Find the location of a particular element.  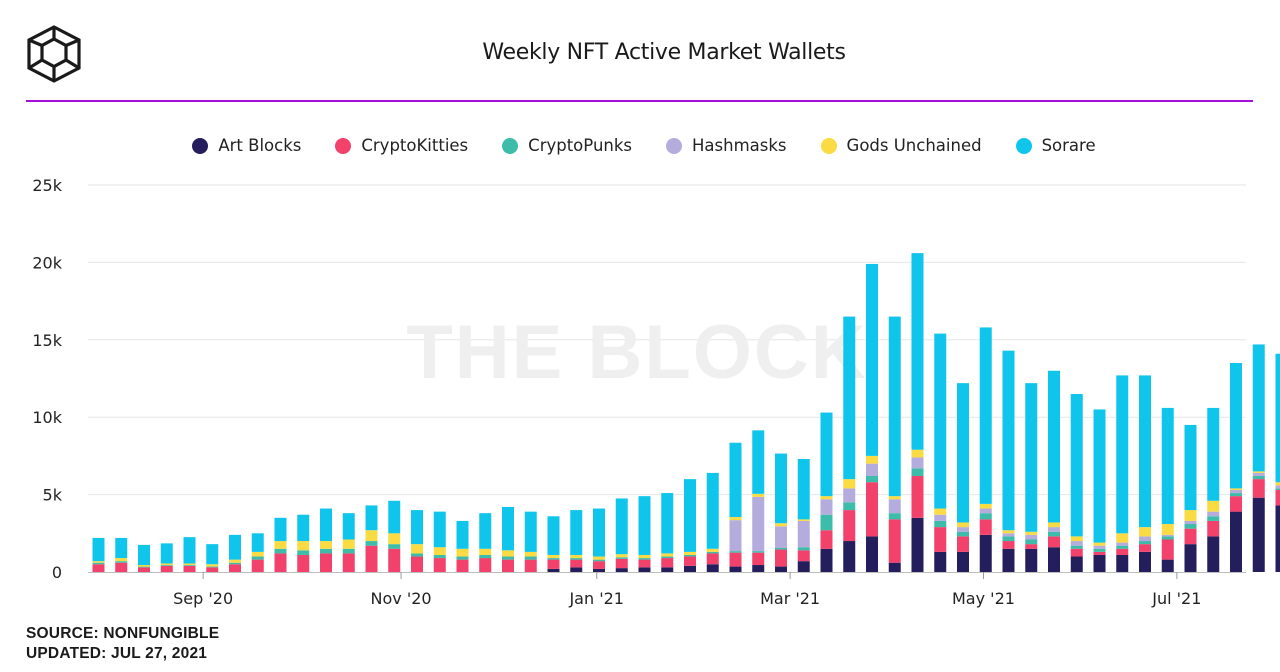

legend-item-sorare: Sorare is located at coordinates (1052, 145).